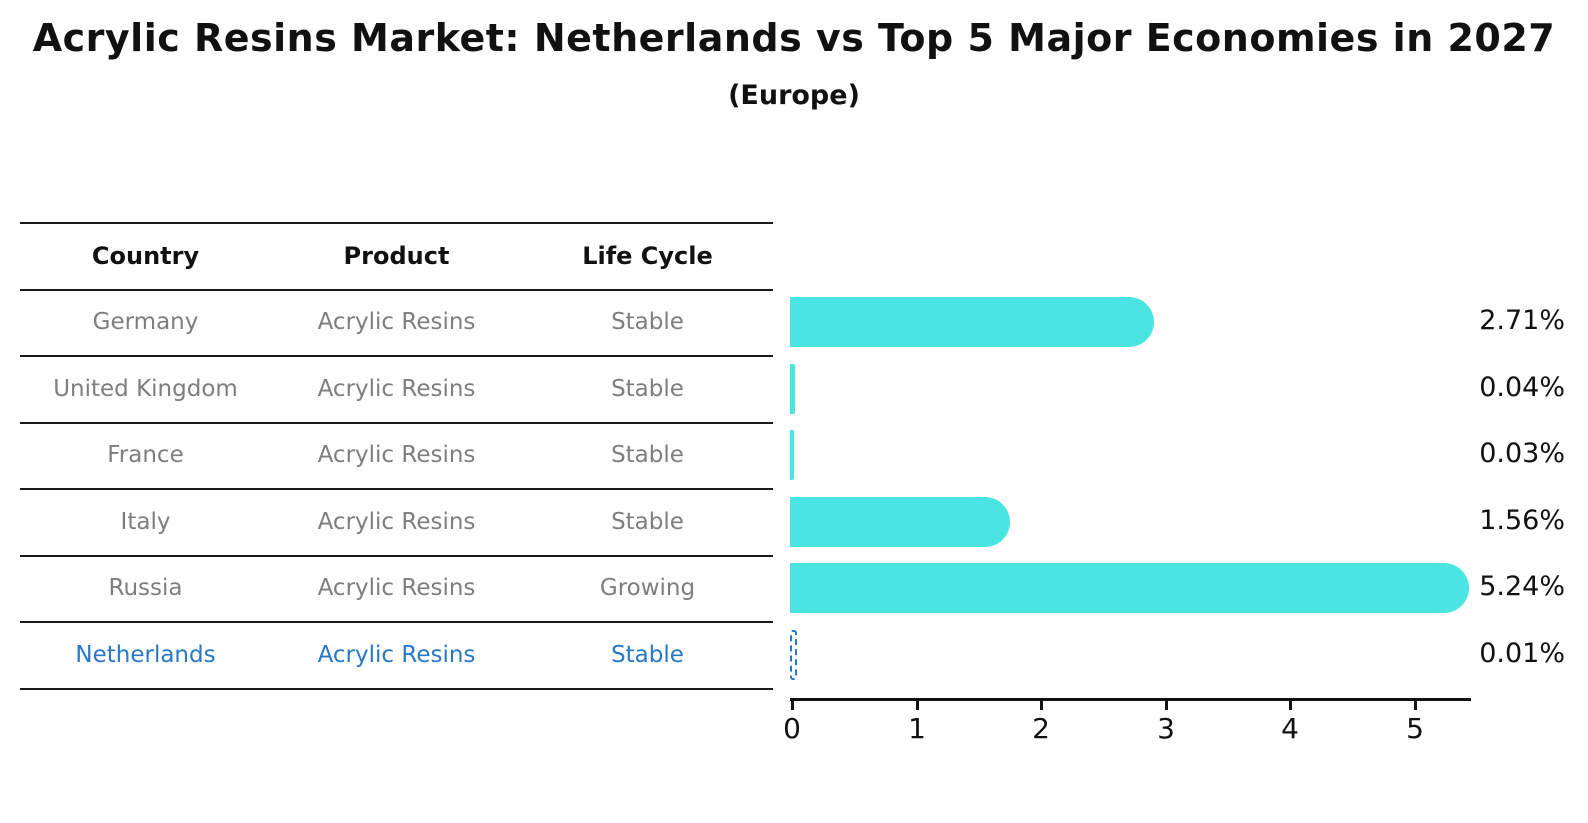 The image size is (1588, 823). I want to click on table-row-netherlands: Netherlands Acrylic Resins Stable, so click(396, 654).